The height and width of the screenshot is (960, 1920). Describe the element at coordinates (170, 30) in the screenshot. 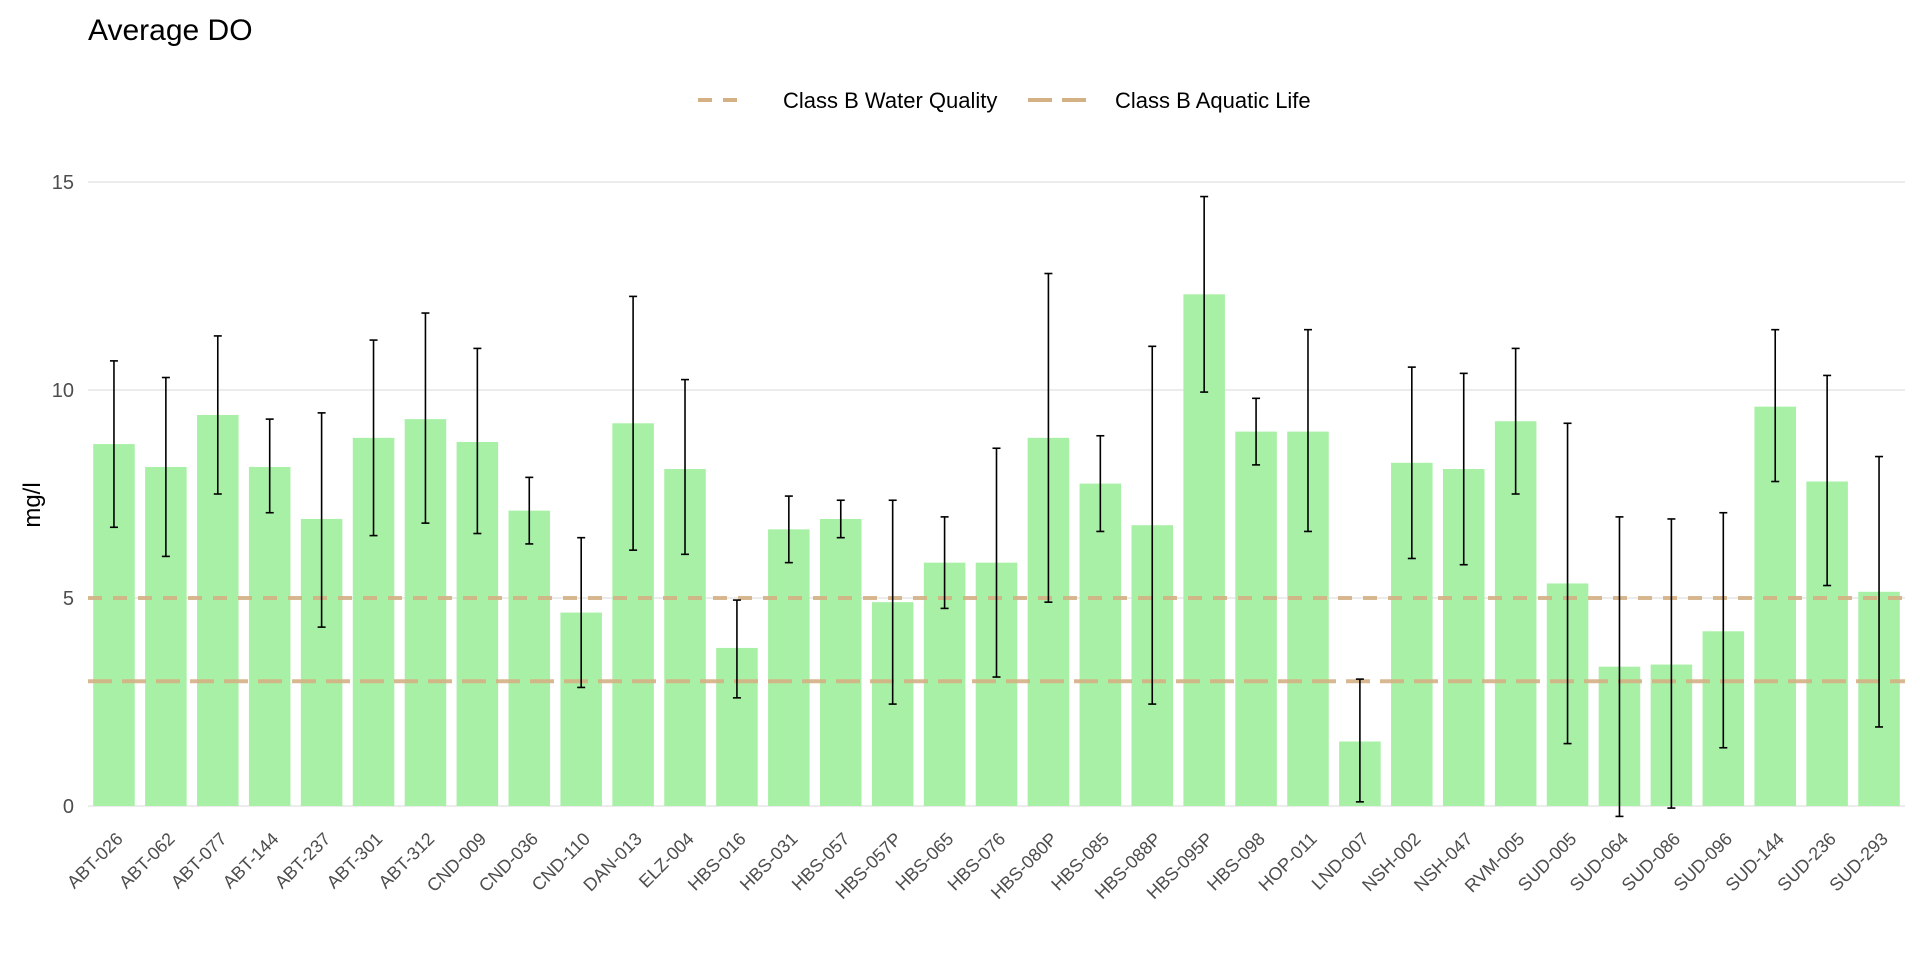

I see `chart-title: Average DO` at that location.